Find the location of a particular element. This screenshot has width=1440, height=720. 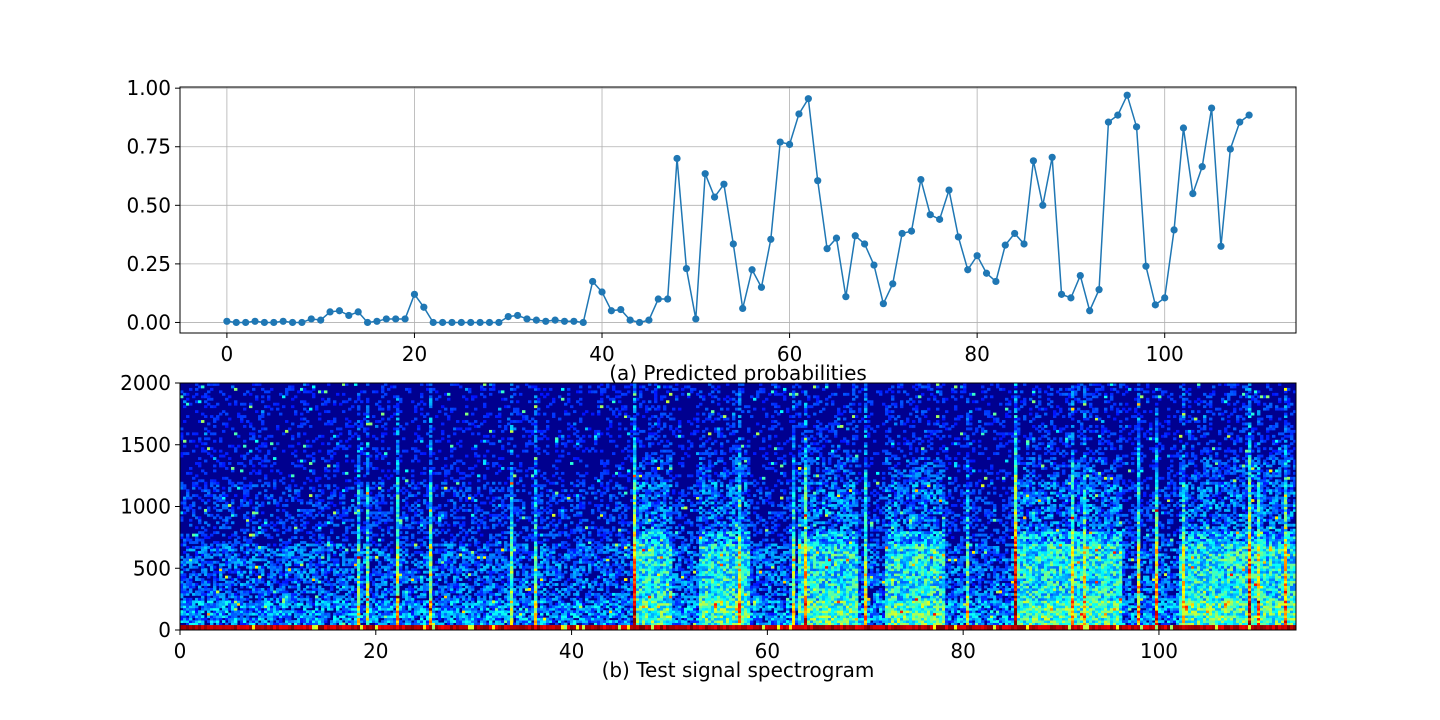

probability-point is located at coordinates (855, 235).